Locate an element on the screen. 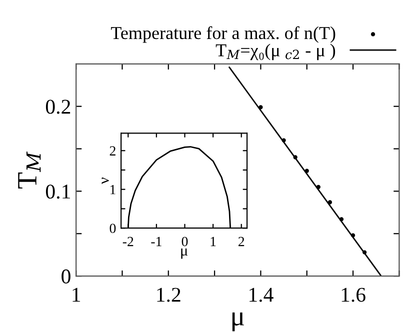 The height and width of the screenshot is (333, 409). y-tick-label: 0.1 is located at coordinates (58, 191).